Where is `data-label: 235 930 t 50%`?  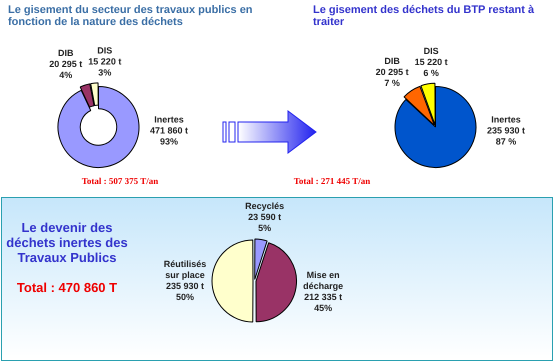
data-label: 235 930 t 50% is located at coordinates (185, 291).